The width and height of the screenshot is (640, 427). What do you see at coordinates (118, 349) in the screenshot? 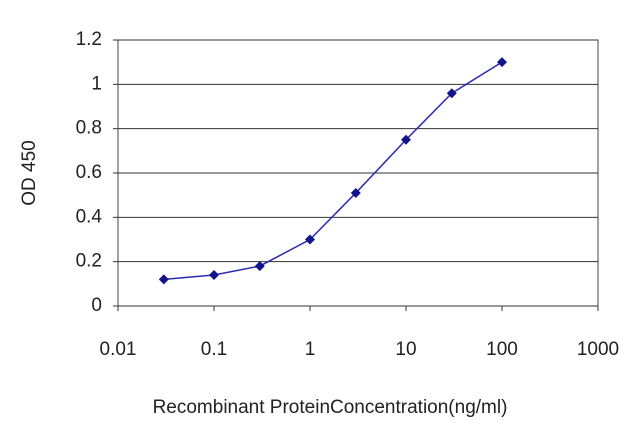
I see `x-tick-label: 0.01` at bounding box center [118, 349].